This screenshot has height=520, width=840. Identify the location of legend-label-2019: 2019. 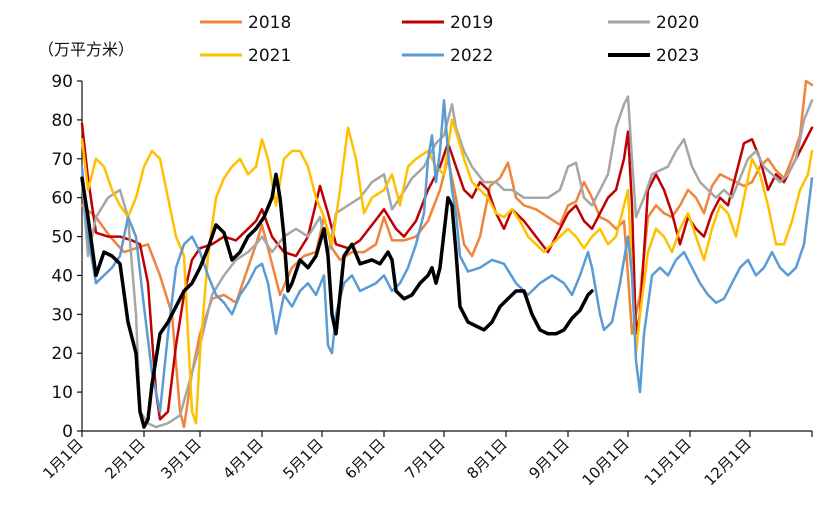
(471, 23).